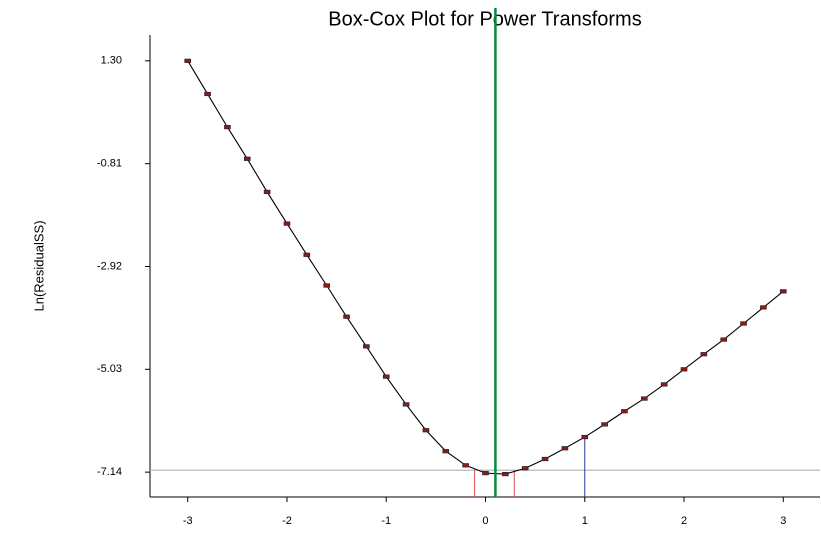  I want to click on x-tick-label: -3, so click(188, 521).